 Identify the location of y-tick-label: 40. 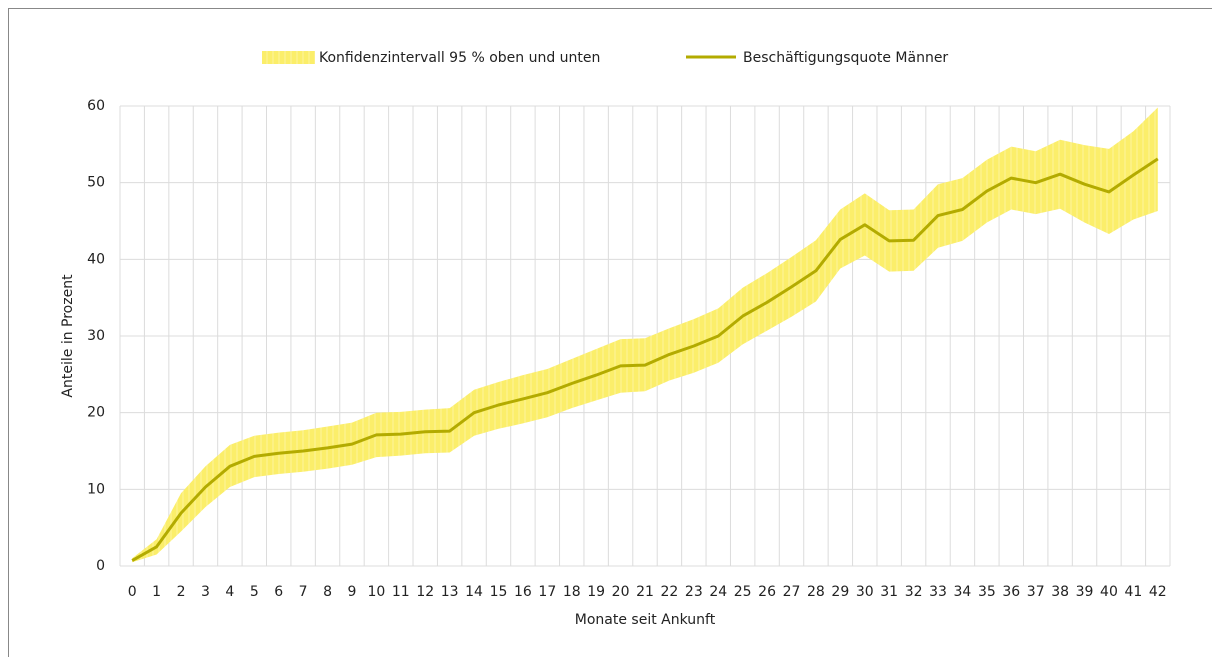
(96, 259).